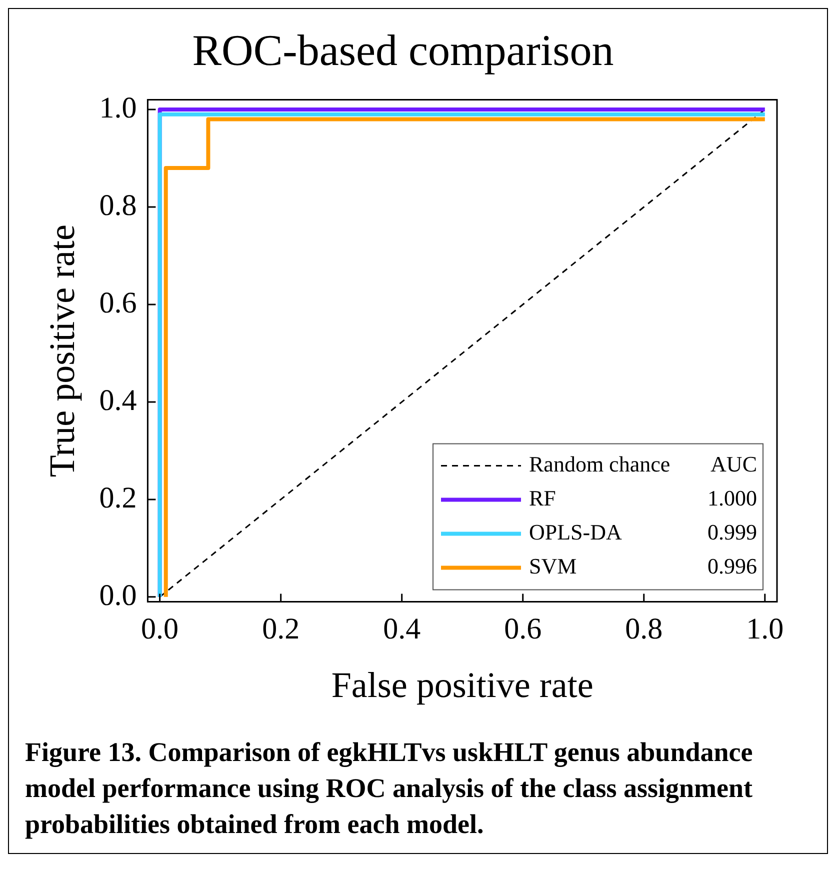 This screenshot has height=874, width=838. What do you see at coordinates (575, 532) in the screenshot?
I see `legend-label: OPLS-DA` at bounding box center [575, 532].